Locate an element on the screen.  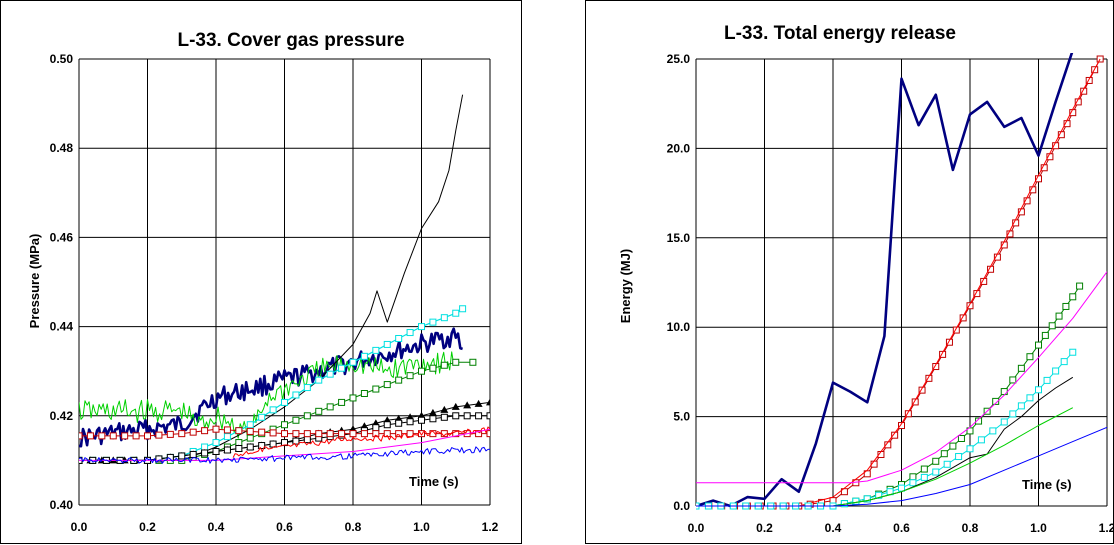
y-tick-label: 5.0 is located at coordinates (681, 417).